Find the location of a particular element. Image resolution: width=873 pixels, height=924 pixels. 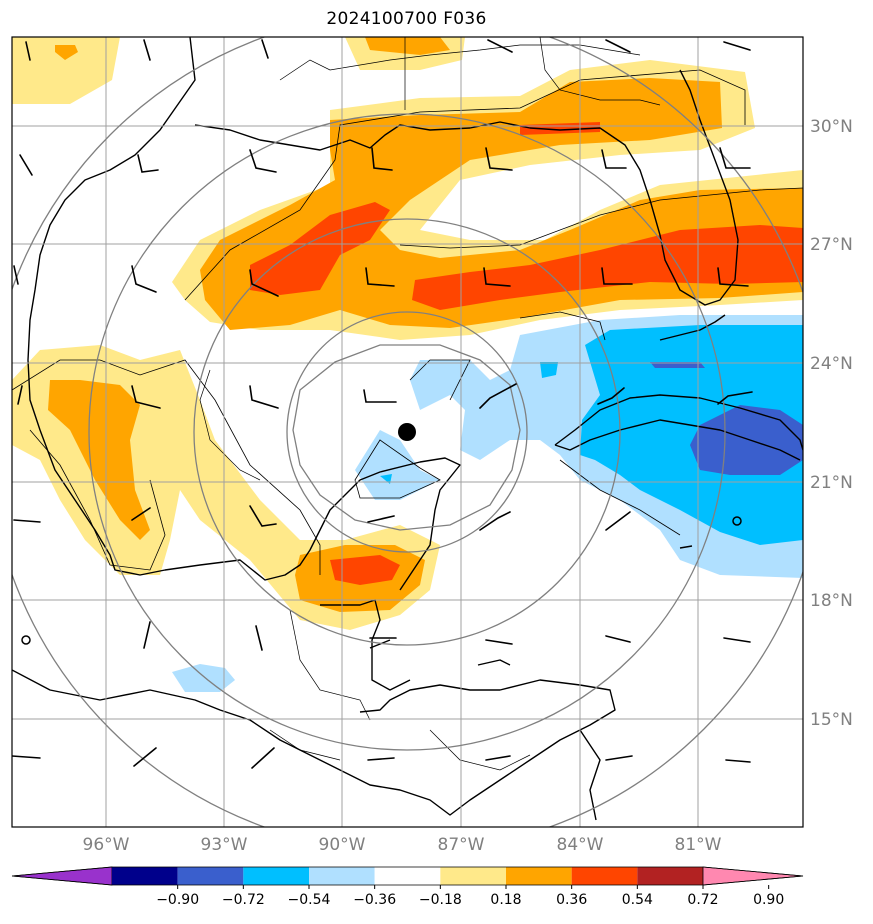

colorbar-tick-label: −0.18 is located at coordinates (440, 900).